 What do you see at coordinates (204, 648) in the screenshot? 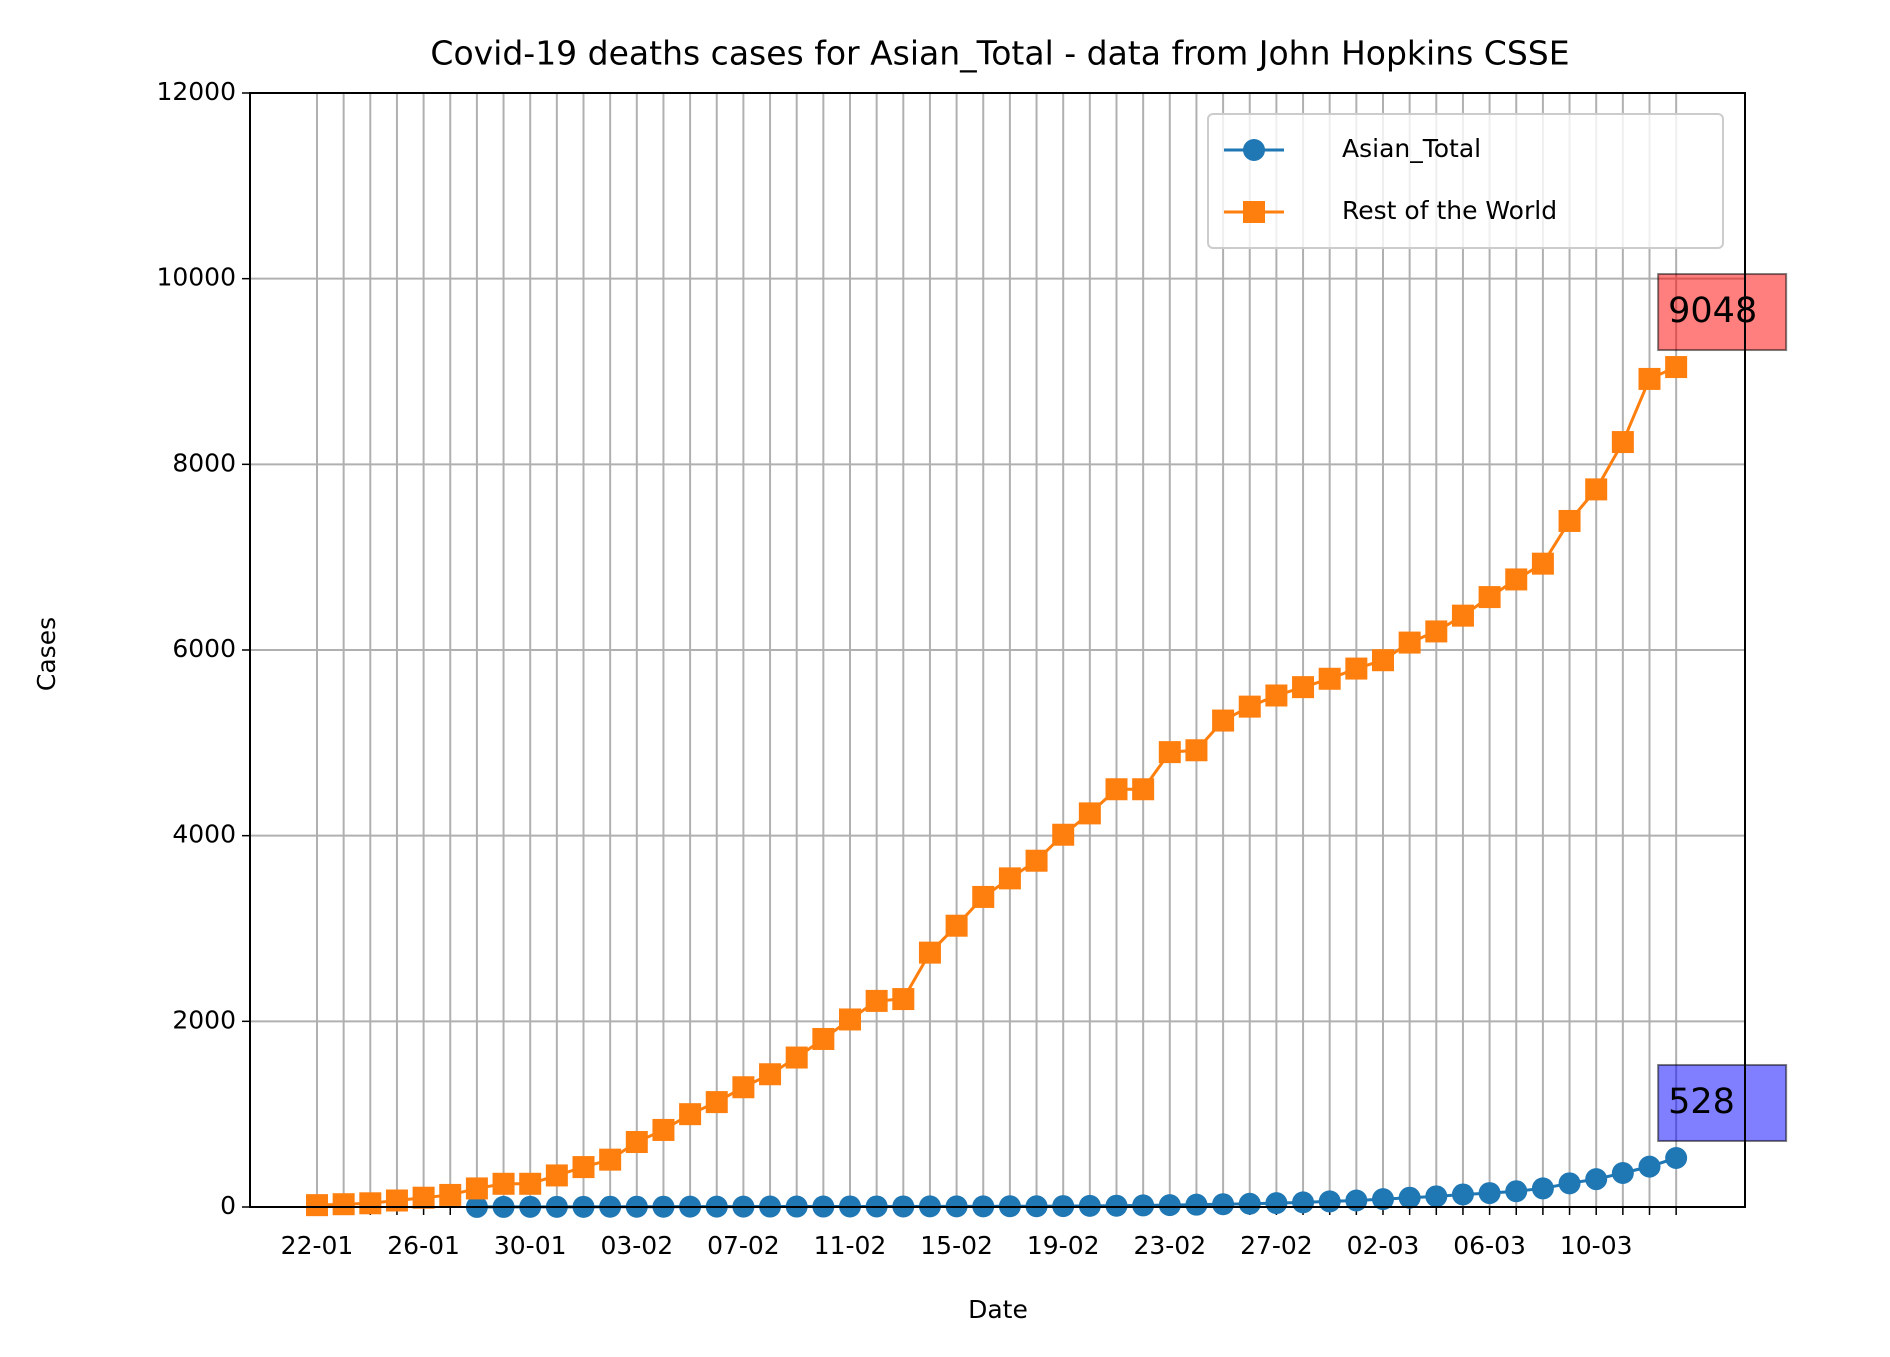
I see `y-tick-label: 6000` at bounding box center [204, 648].